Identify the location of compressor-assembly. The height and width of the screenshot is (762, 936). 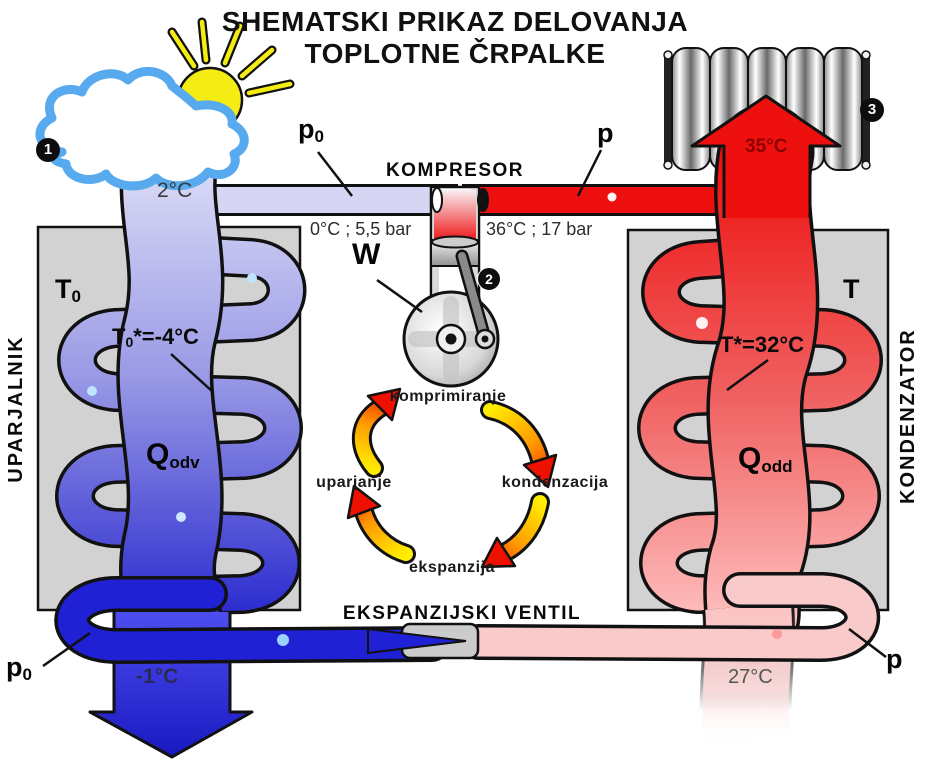
(451, 286).